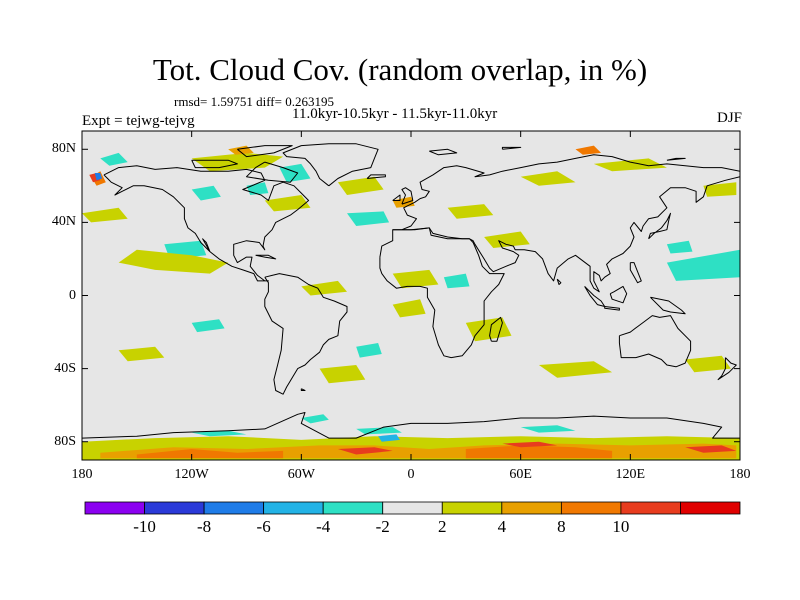 The width and height of the screenshot is (800, 600). I want to click on anomaly-region-neg4, so click(389, 438).